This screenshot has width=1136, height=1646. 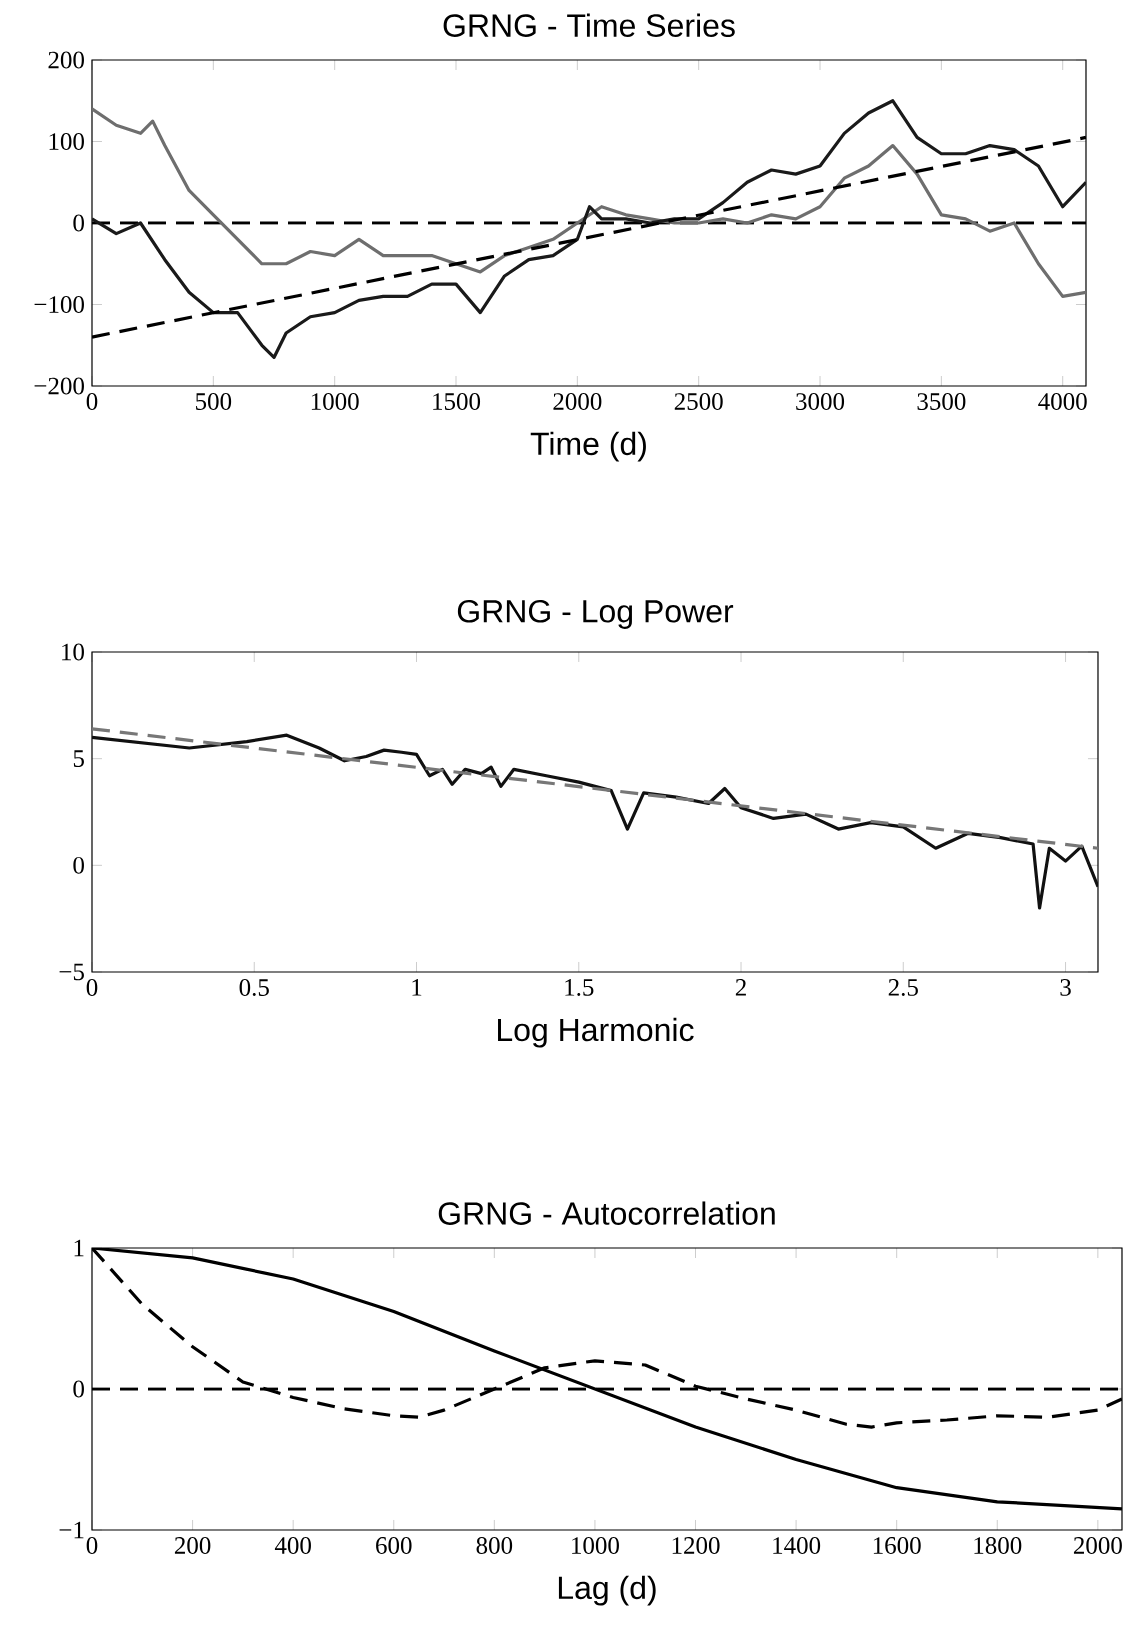 What do you see at coordinates (589, 25) in the screenshot?
I see `chart-title: GRNG - Time Series` at bounding box center [589, 25].